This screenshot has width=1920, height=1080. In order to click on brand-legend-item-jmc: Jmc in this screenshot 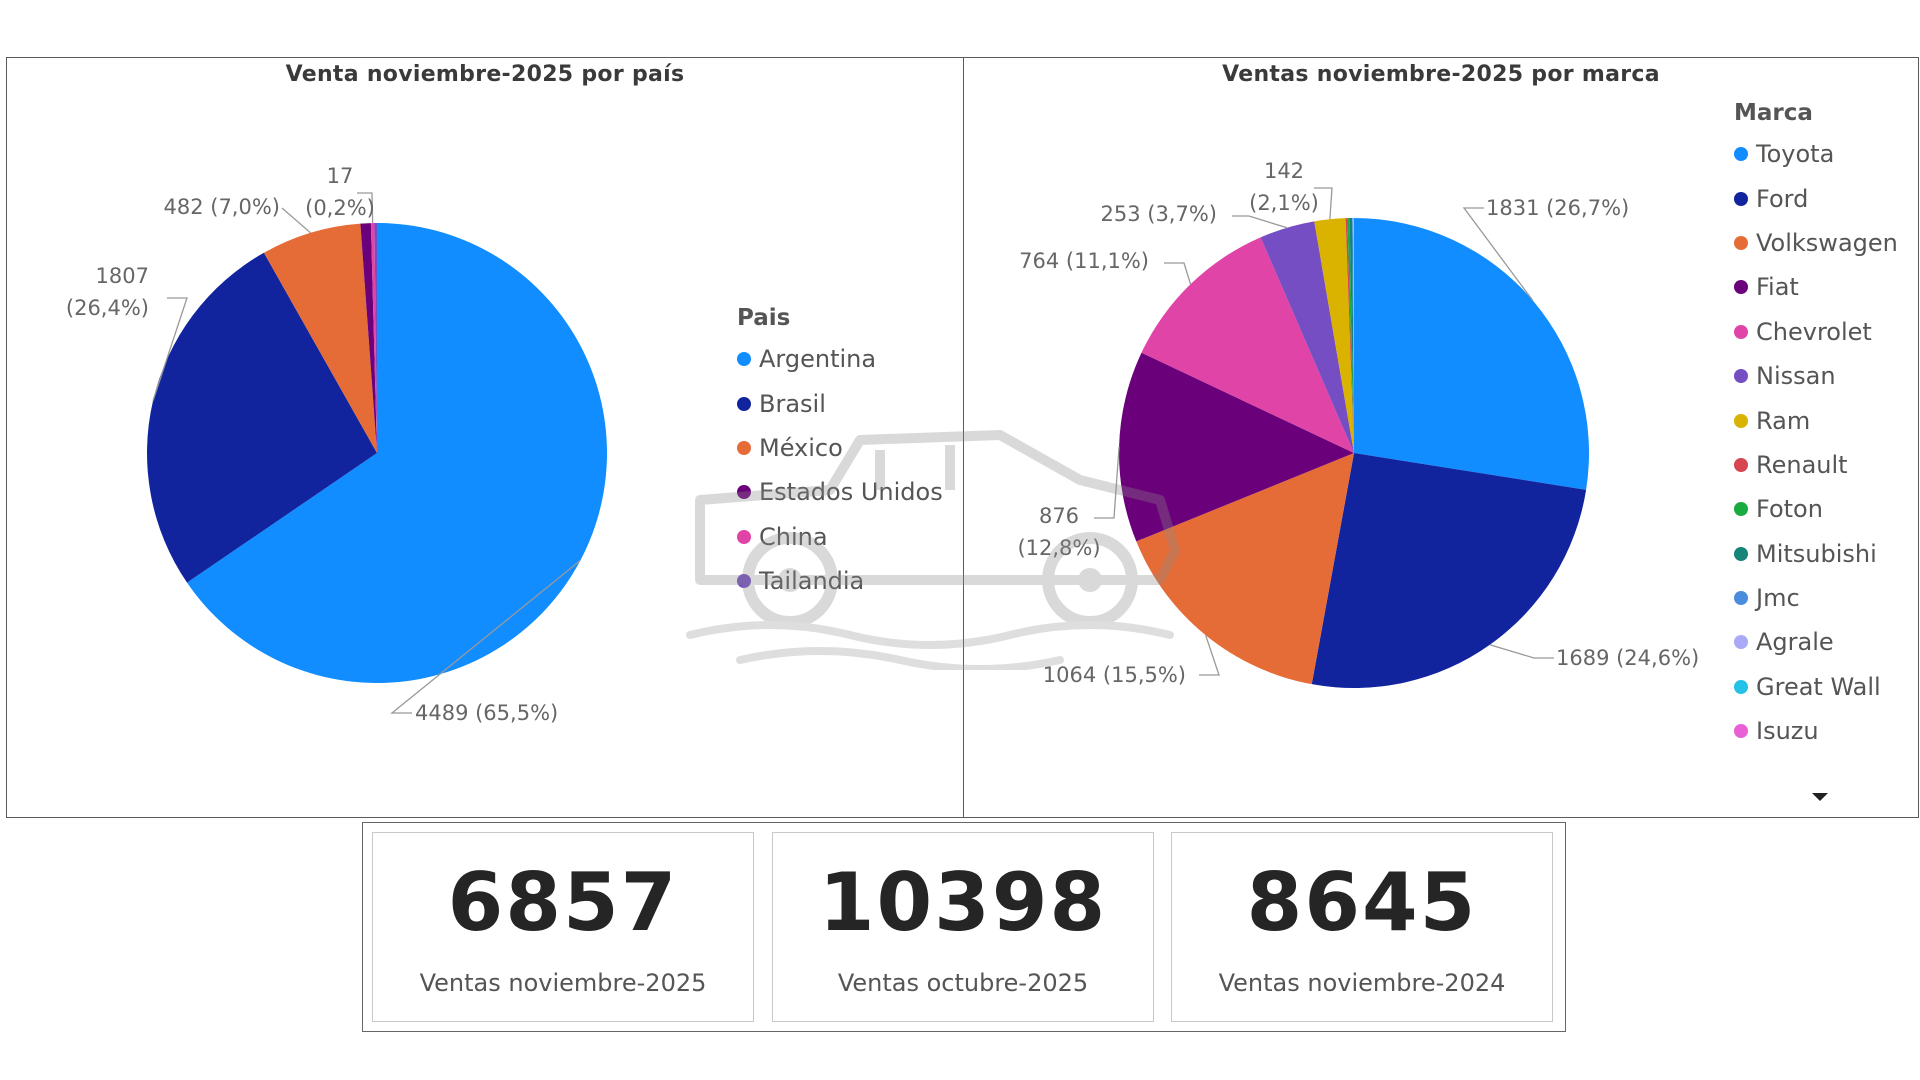, I will do `click(1816, 598)`.